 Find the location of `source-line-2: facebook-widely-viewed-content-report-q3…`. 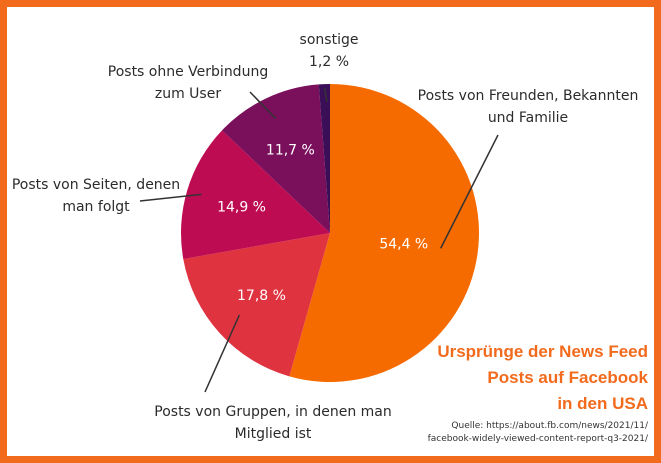

source-line-2: facebook-widely-viewed-content-report-q3… is located at coordinates (538, 439).